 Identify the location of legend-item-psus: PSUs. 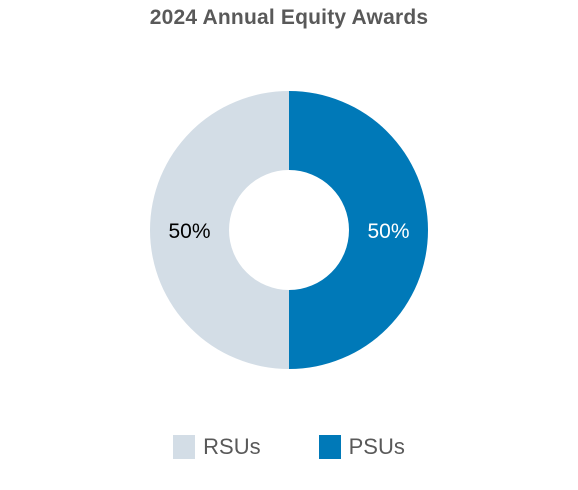
(361, 447).